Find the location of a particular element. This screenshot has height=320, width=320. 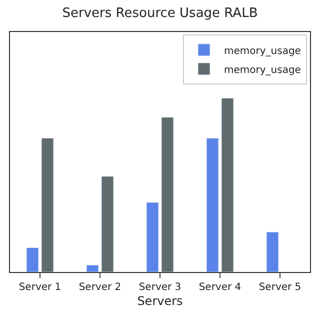

chart-title: Servers Resource Usage RALB is located at coordinates (160, 14).